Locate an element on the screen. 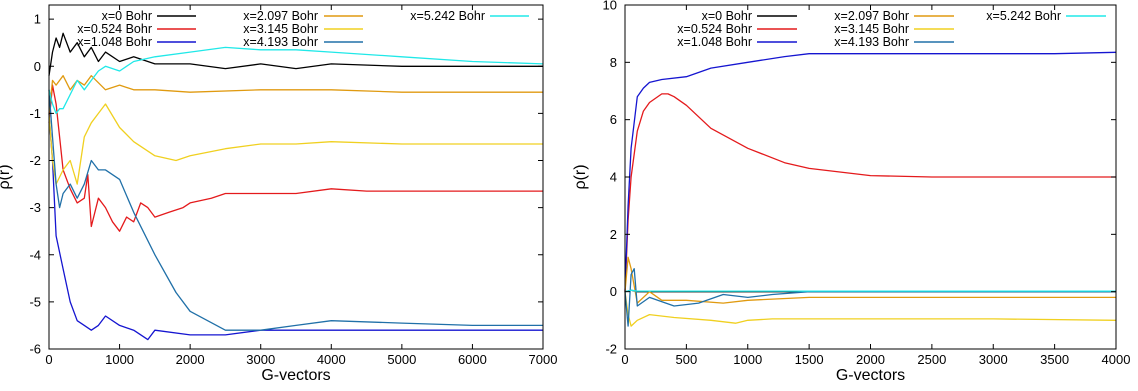 The width and height of the screenshot is (1138, 391). x-tick-label: 2500 is located at coordinates (931, 359).